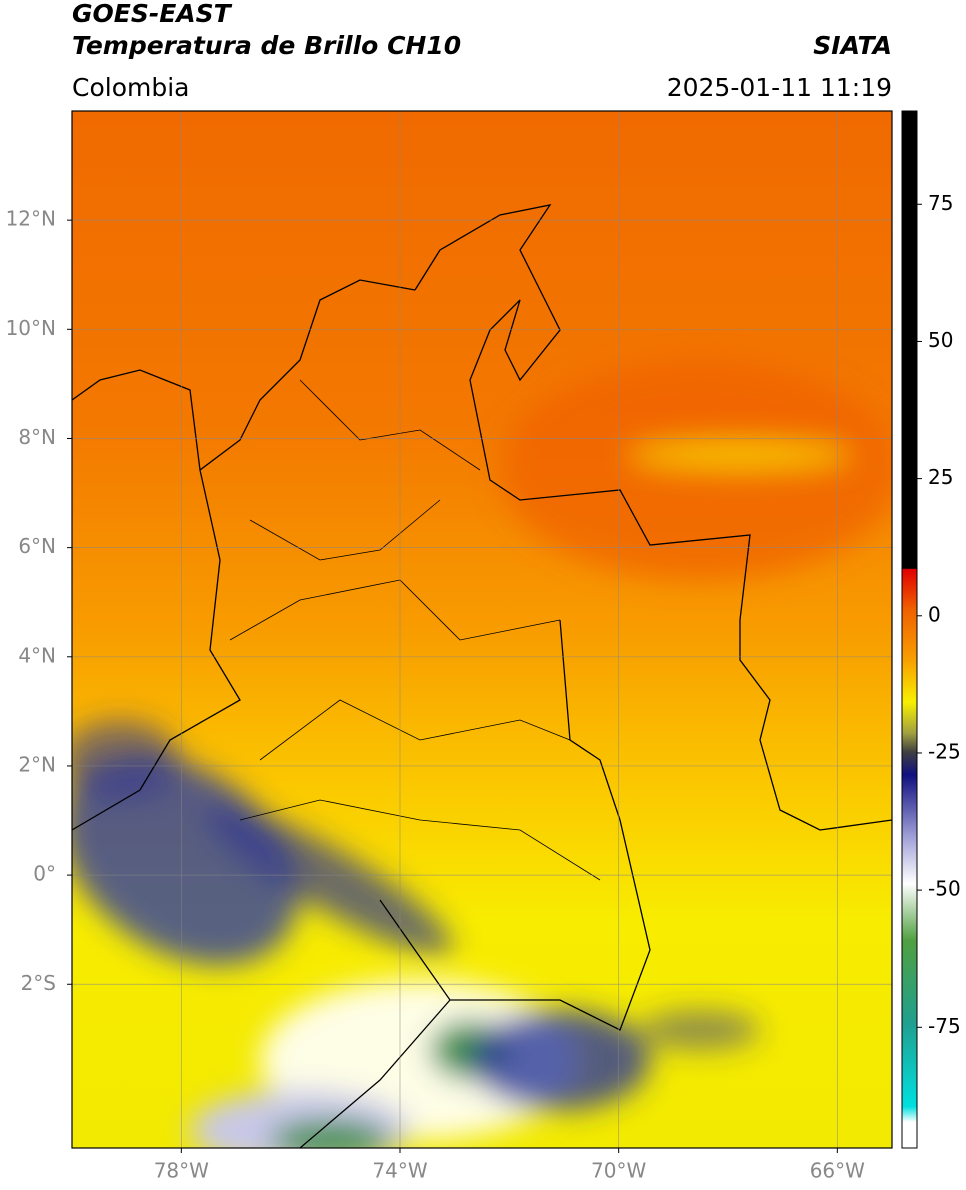  Describe the element at coordinates (37, 764) in the screenshot. I see `lat-tick-label: 2°N` at that location.